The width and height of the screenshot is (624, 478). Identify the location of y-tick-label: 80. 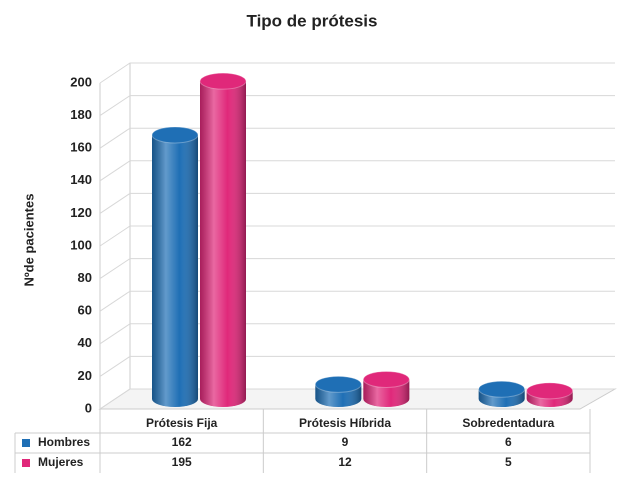
(85, 277).